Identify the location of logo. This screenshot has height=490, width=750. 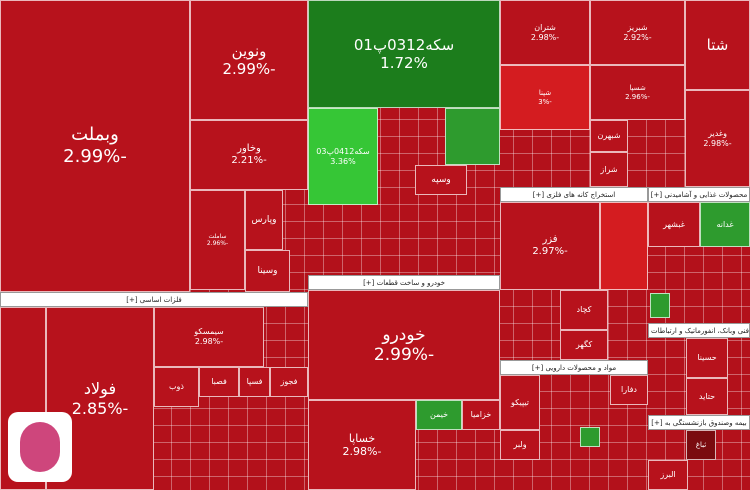
(40, 447).